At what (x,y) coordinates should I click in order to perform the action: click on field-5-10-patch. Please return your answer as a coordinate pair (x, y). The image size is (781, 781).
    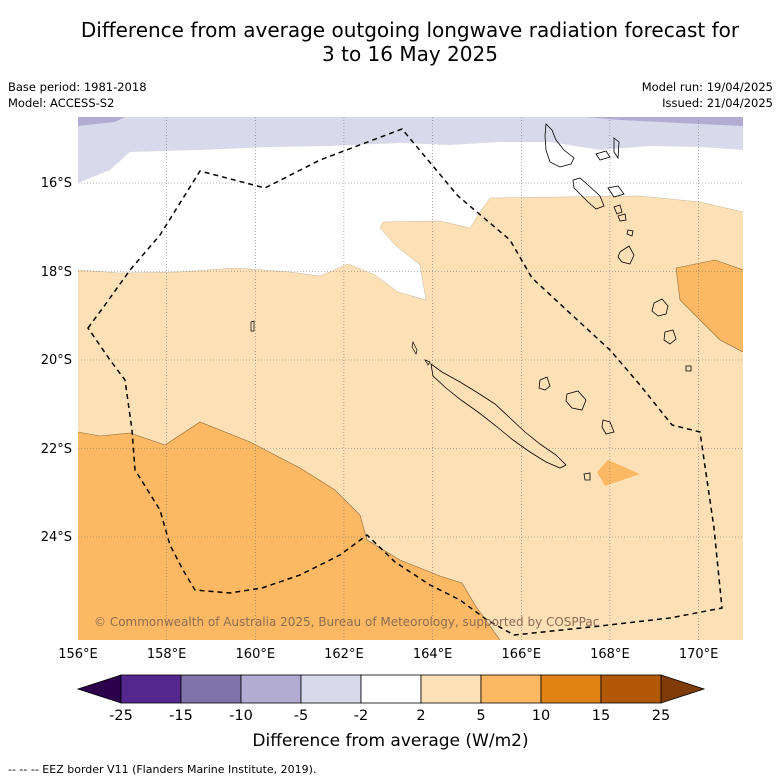
    Looking at the image, I should click on (618, 473).